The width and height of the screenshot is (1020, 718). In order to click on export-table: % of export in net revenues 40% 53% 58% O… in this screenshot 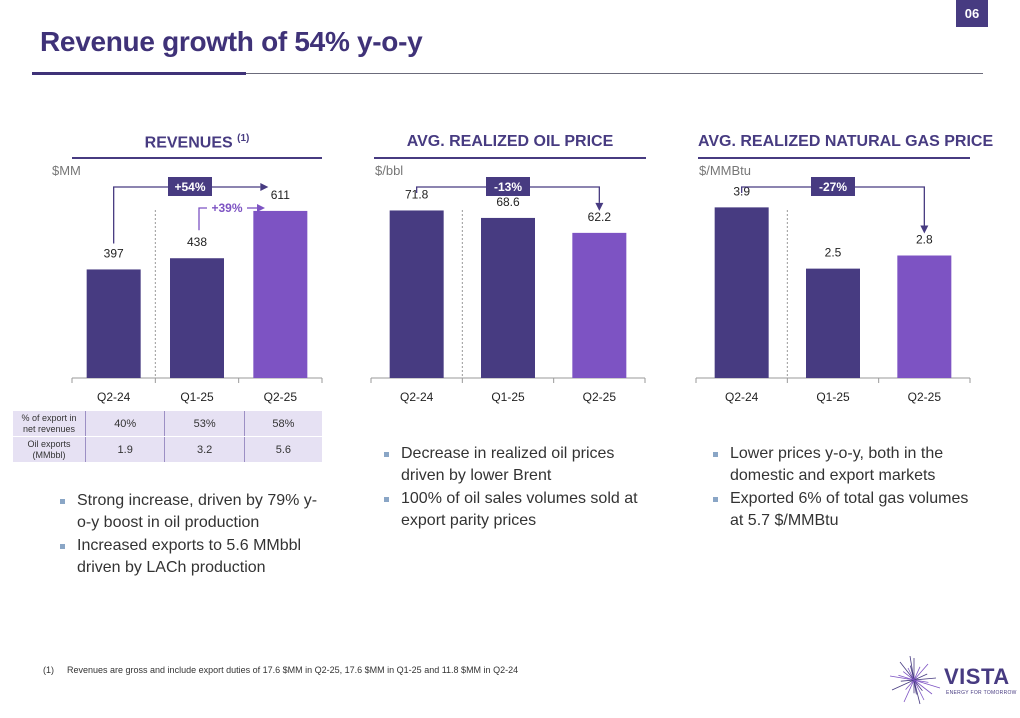, I will do `click(167, 437)`.